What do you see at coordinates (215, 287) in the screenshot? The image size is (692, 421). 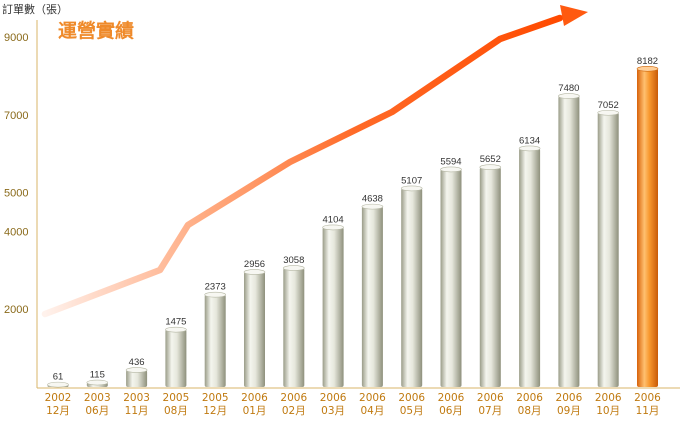 I see `value-label: 2373` at bounding box center [215, 287].